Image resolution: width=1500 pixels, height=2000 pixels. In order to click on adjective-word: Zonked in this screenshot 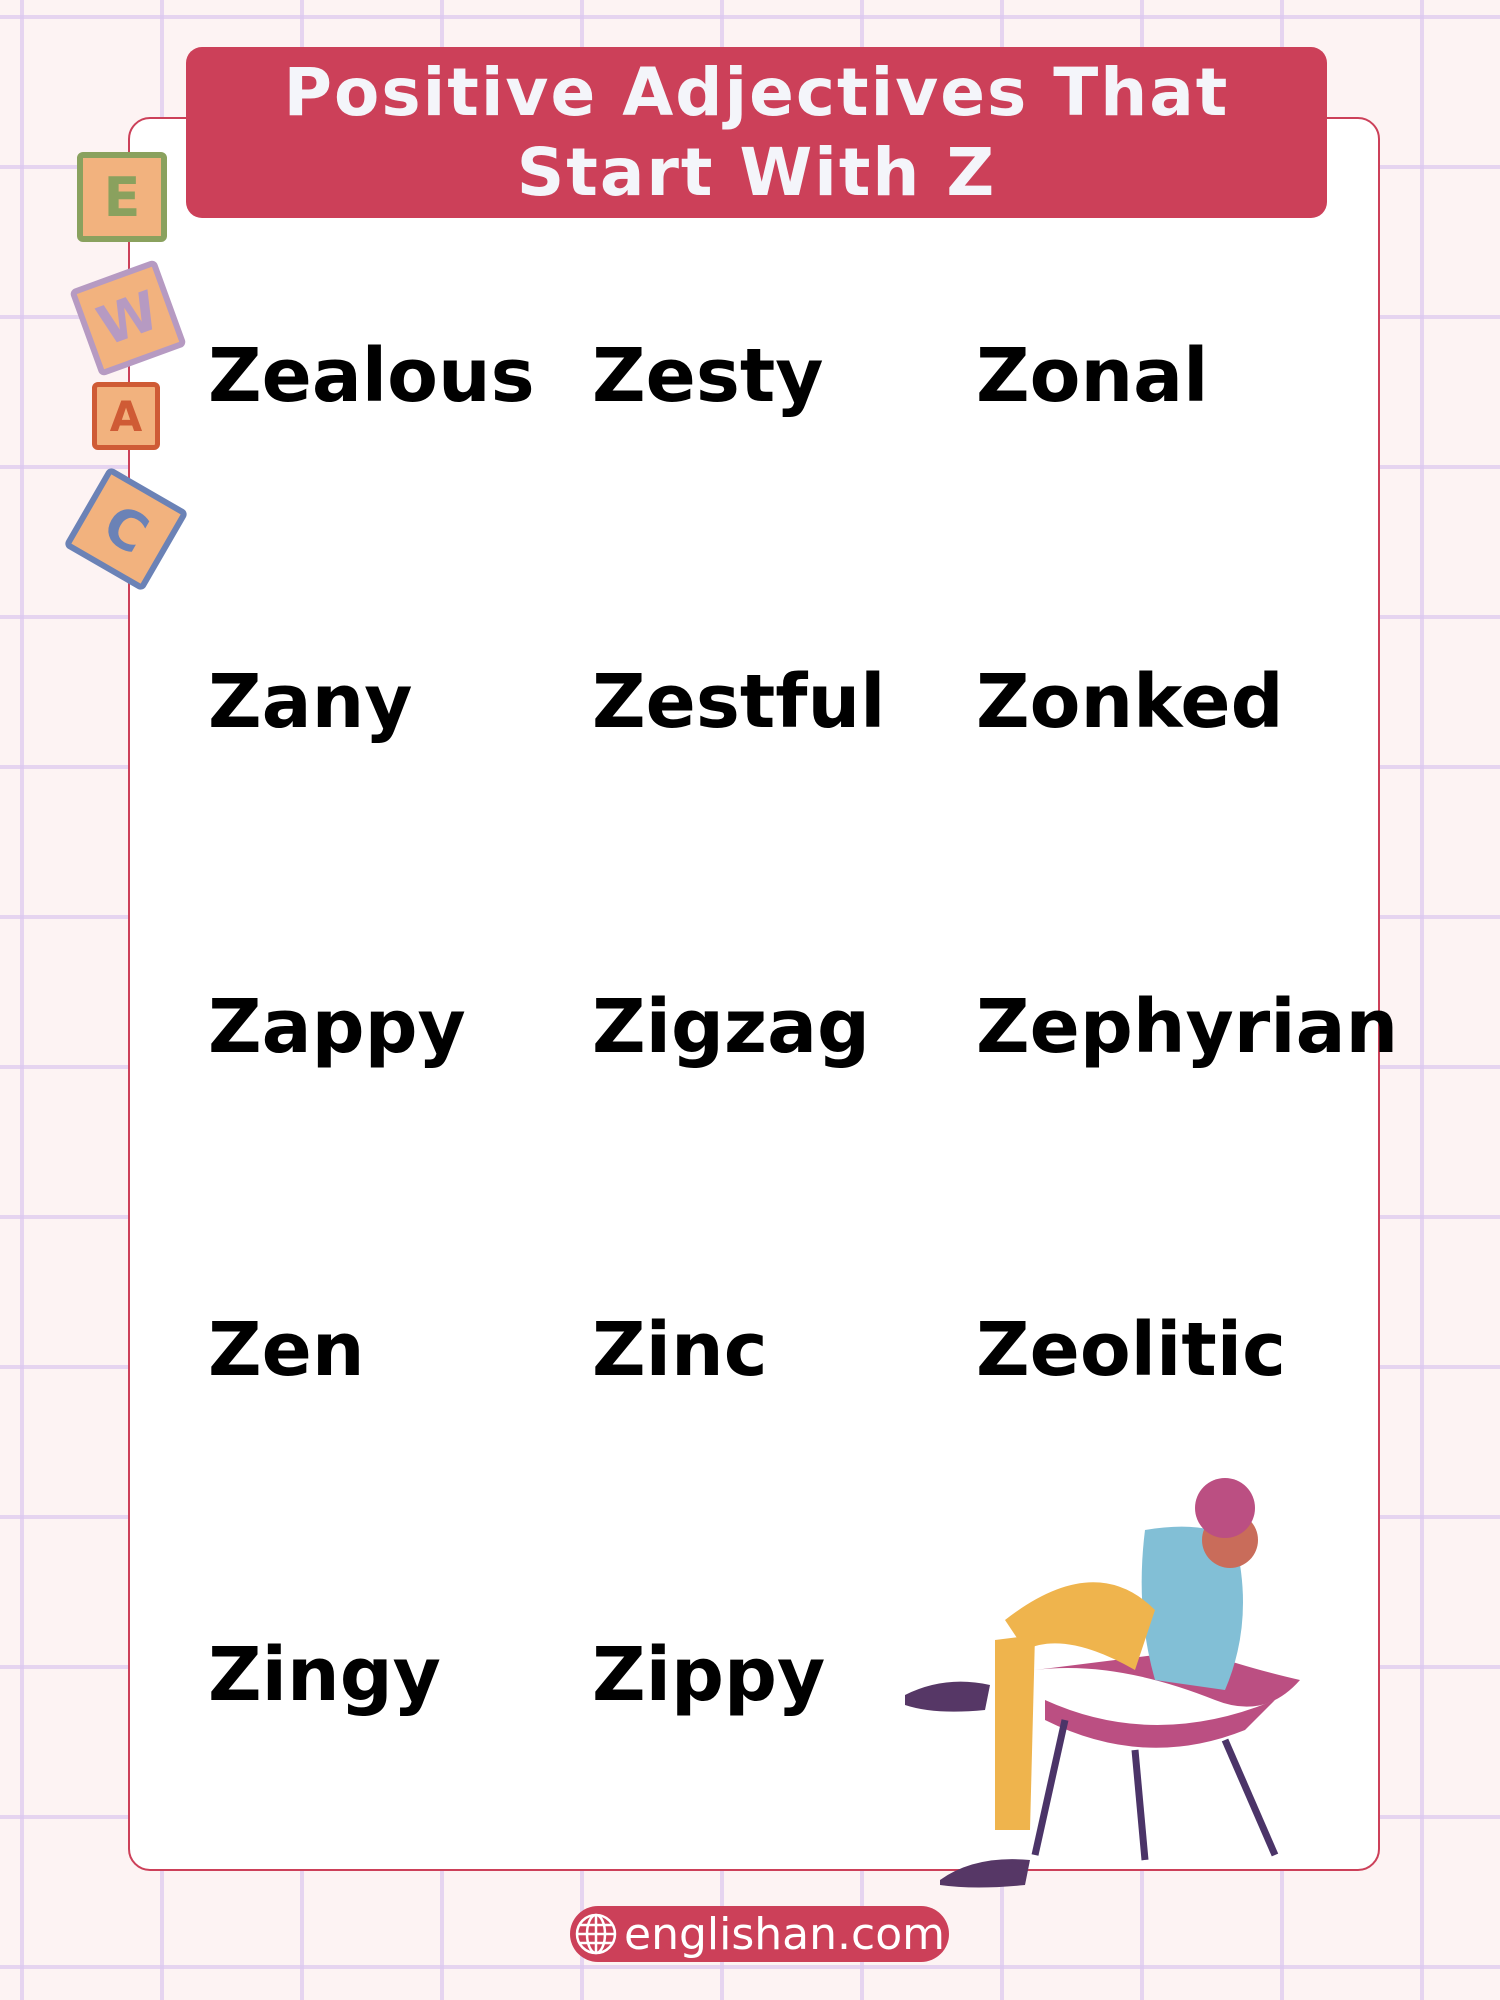, I will do `click(1130, 702)`.